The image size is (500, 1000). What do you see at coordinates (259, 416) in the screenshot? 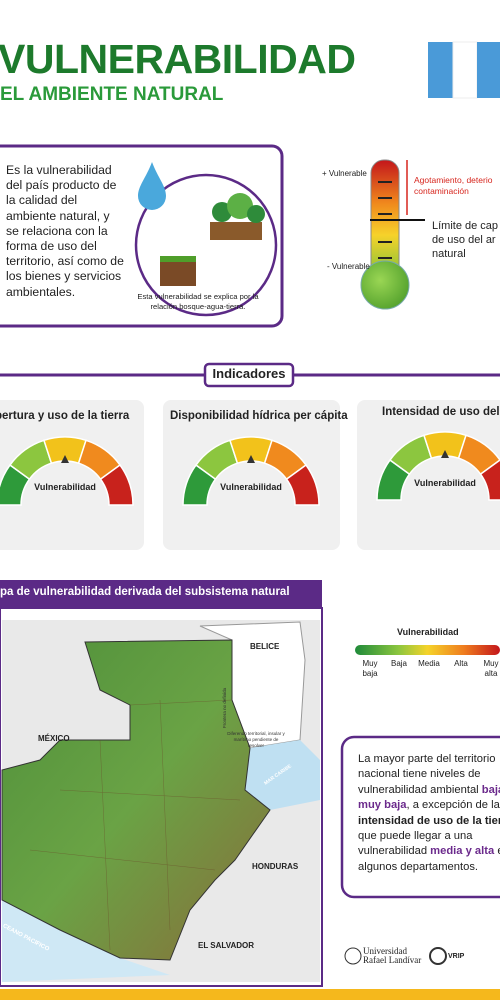
I see `card-title: Disponibilidad hídrica per cápita` at bounding box center [259, 416].